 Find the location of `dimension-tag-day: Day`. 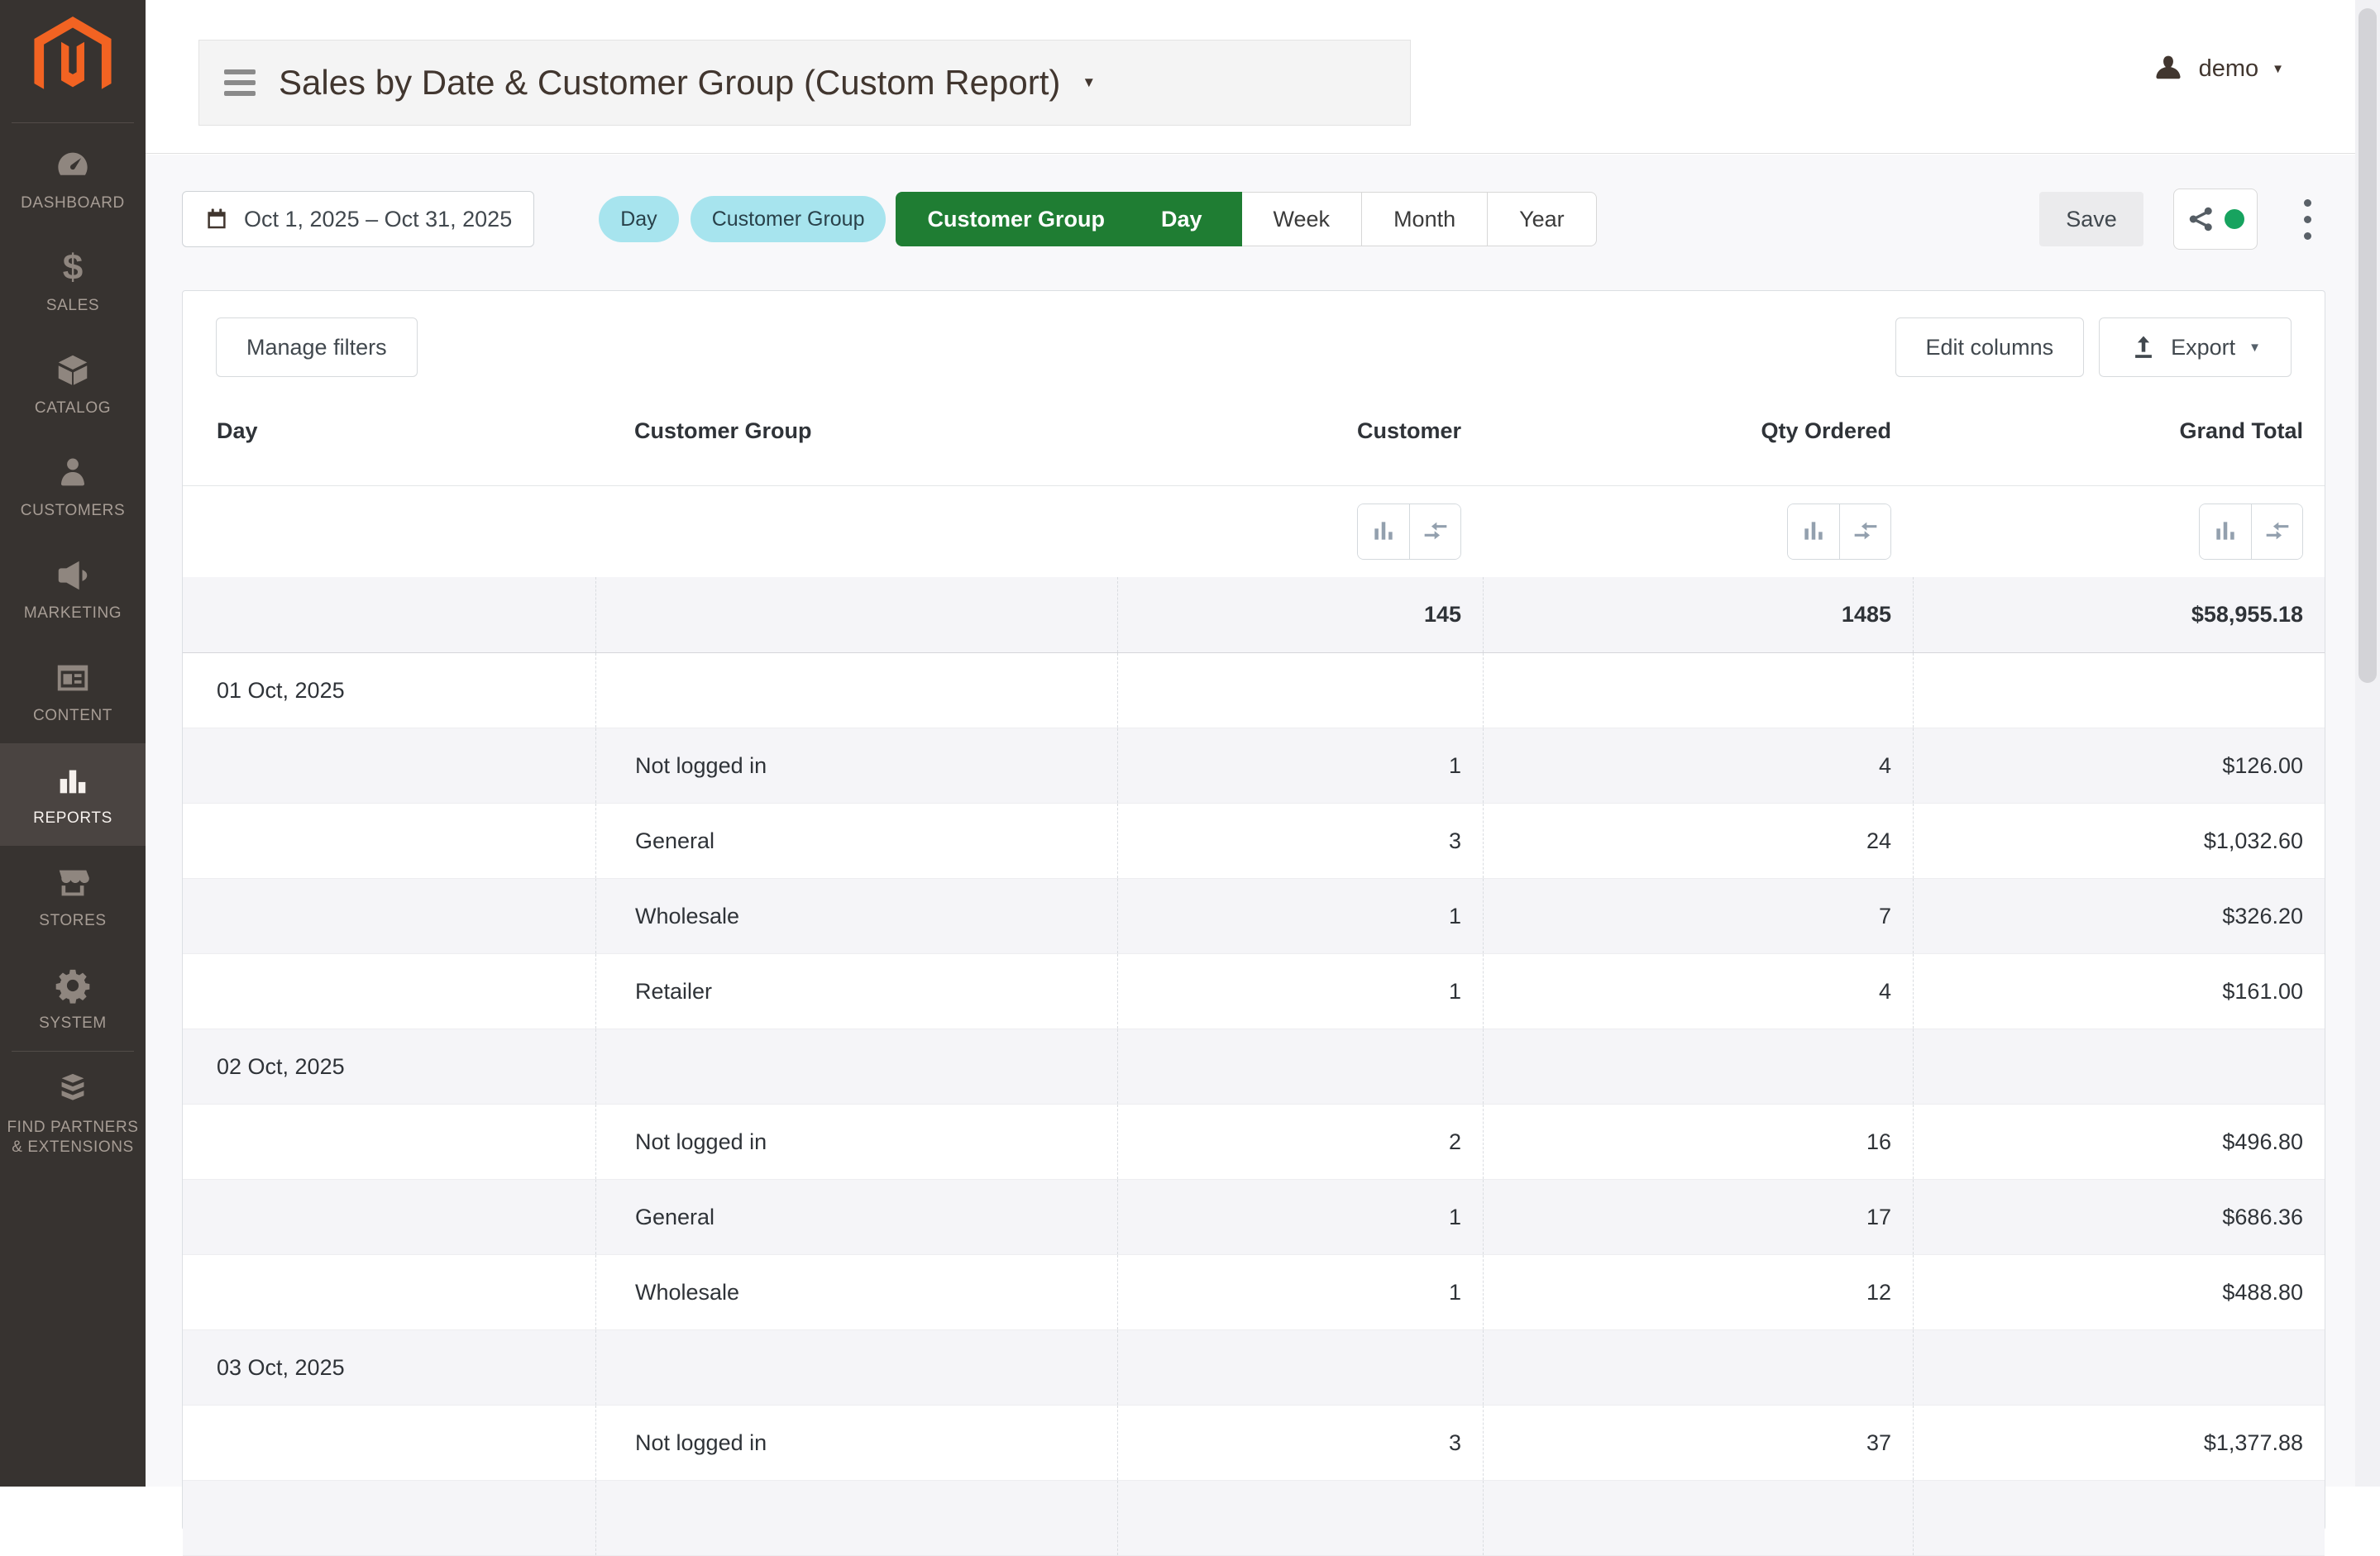

dimension-tag-day: Day is located at coordinates (639, 219).